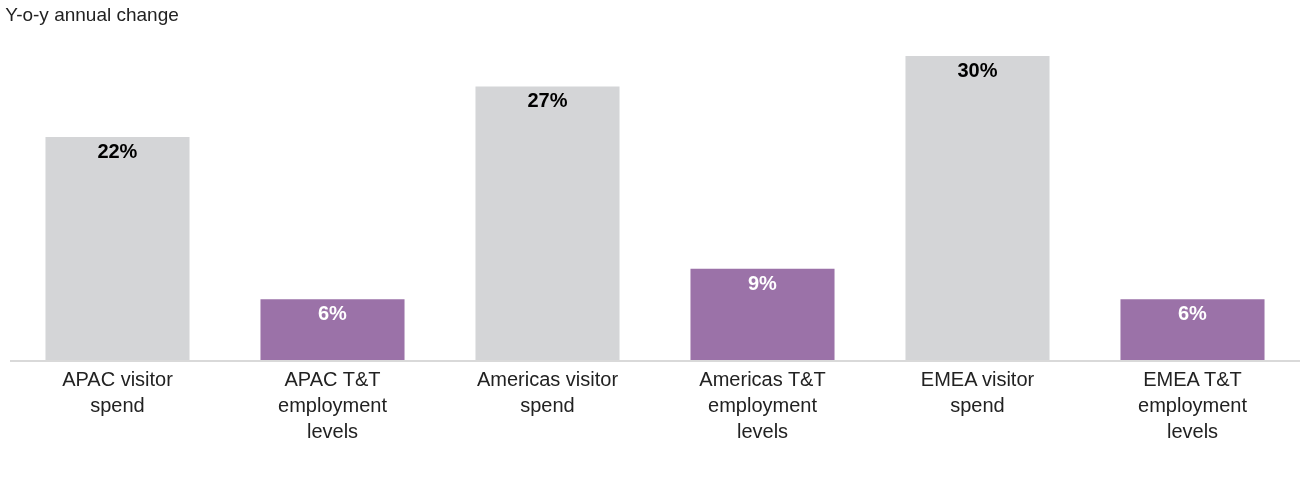 The image size is (1302, 483). I want to click on x-tick-label: Americas T&T employment levels, so click(762, 405).